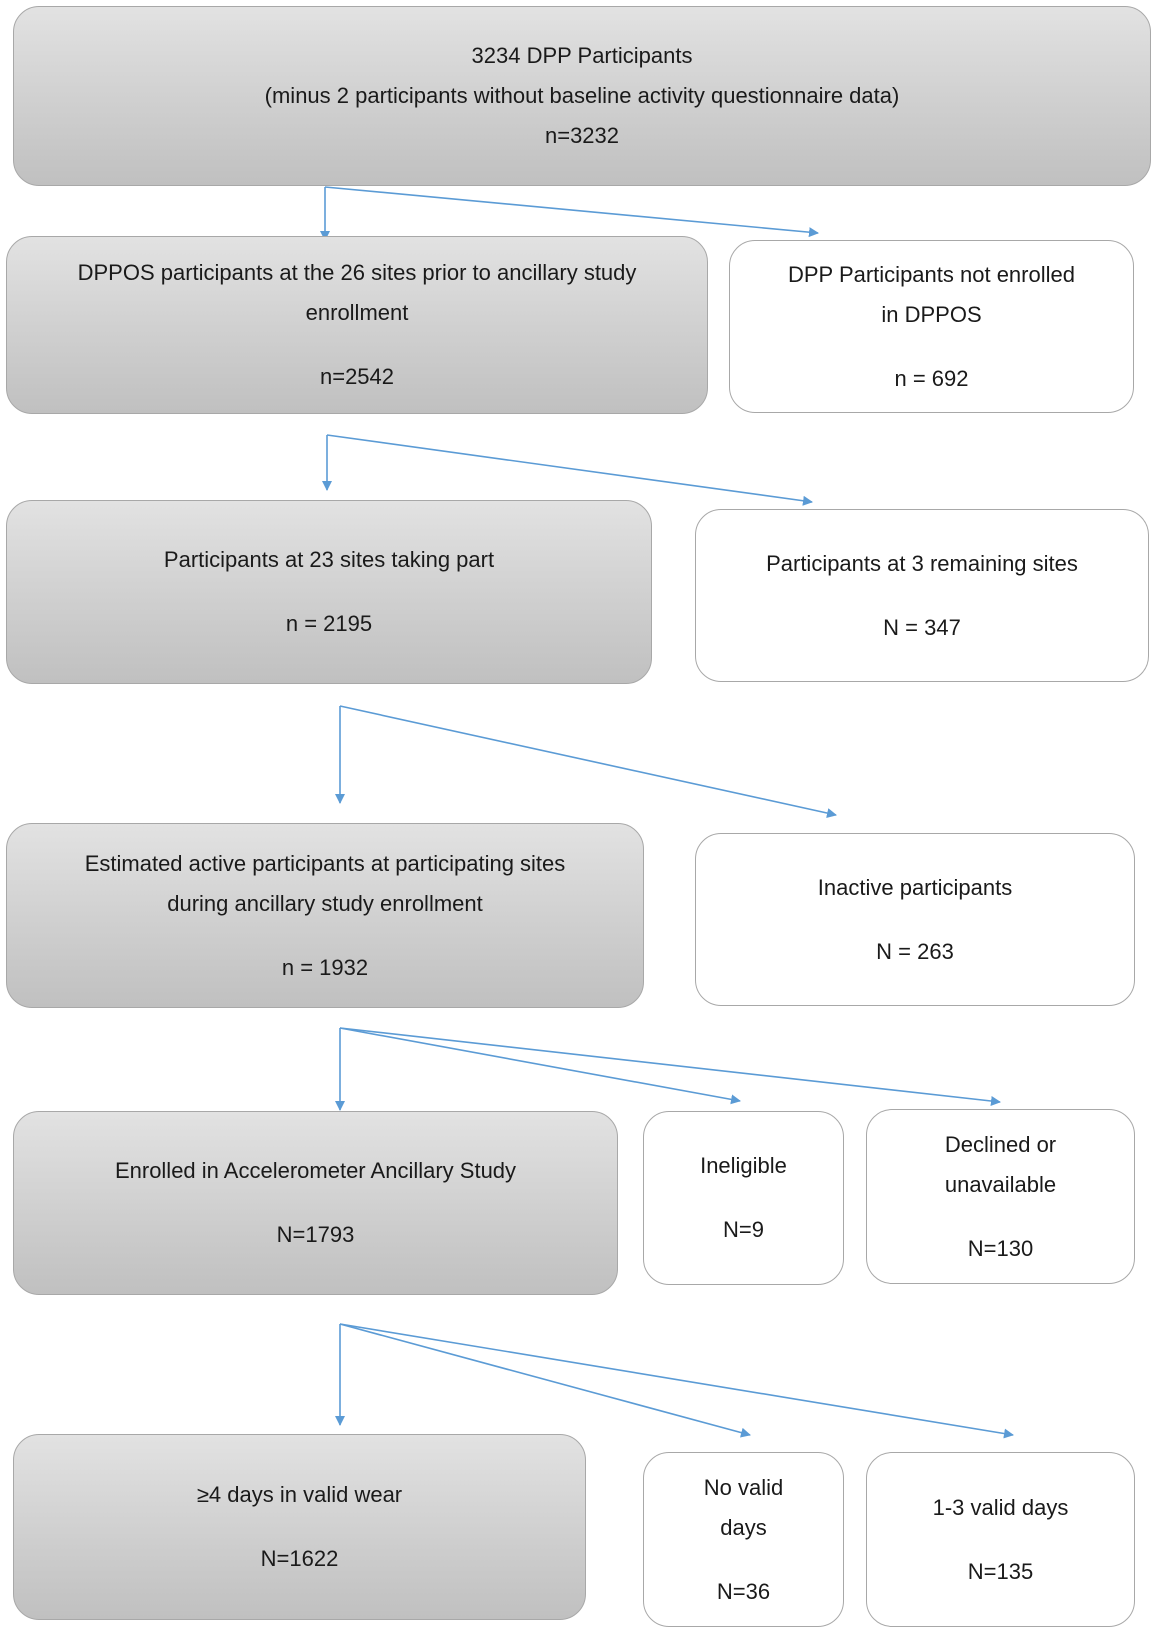  Describe the element at coordinates (545, 1380) in the screenshot. I see `arrow-enrolled-to-novalid` at that location.